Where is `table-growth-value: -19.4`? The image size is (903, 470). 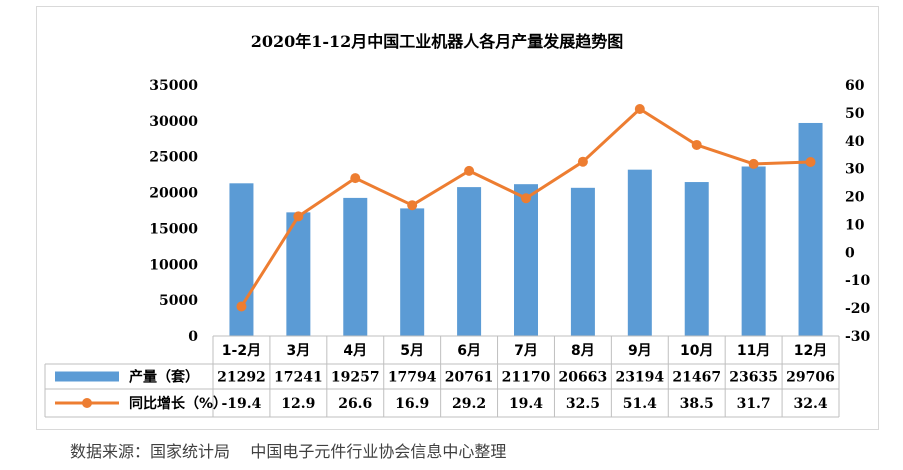
table-growth-value: -19.4 is located at coordinates (241, 404).